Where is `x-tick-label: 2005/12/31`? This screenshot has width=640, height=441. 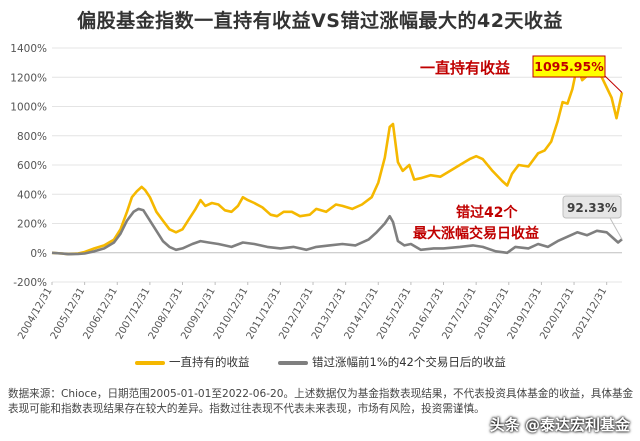
x-tick-label: 2005/12/31 is located at coordinates (68, 313).